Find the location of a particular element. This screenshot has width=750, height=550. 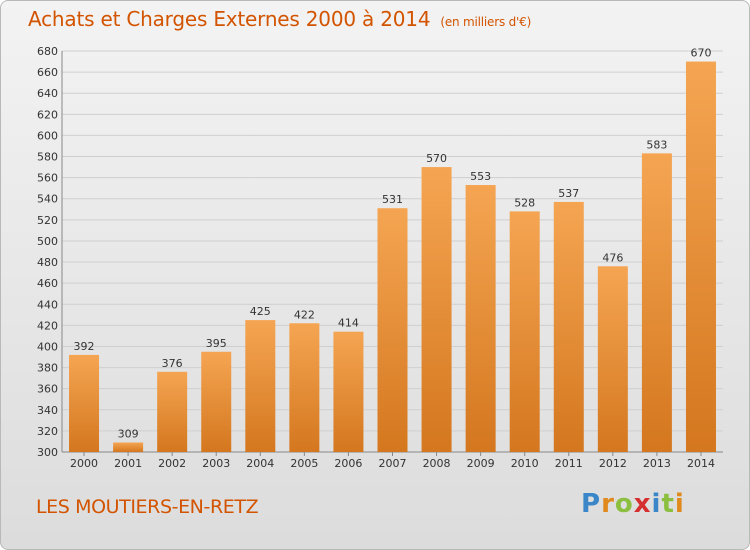

x-tick-label: 2002 is located at coordinates (172, 463).